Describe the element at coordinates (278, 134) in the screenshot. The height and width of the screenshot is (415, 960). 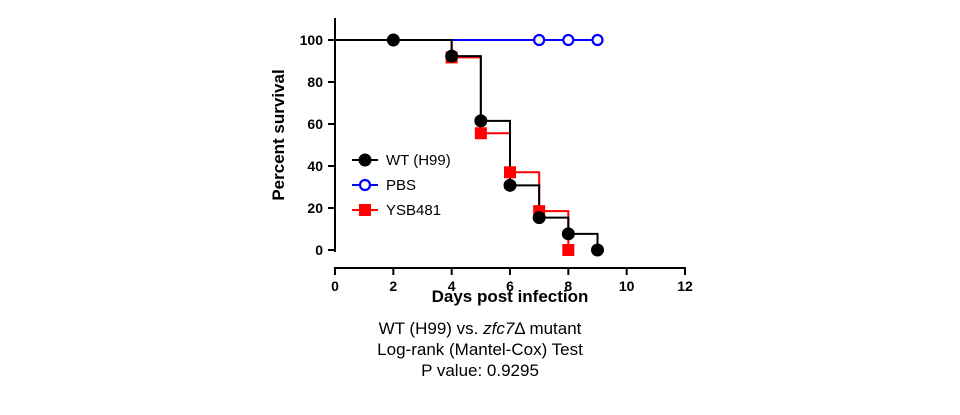
I see `y-axis-title: Percent survival` at that location.